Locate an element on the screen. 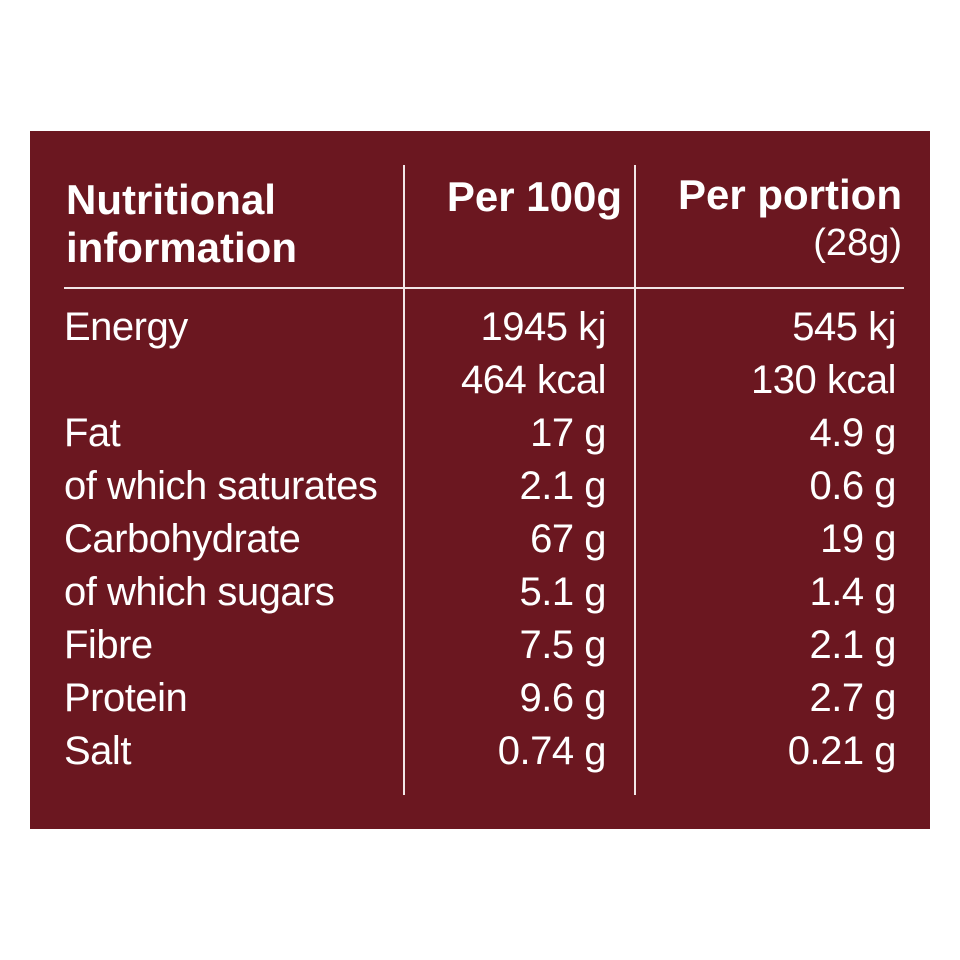  header-portion-size: (28g) is located at coordinates (857, 243).